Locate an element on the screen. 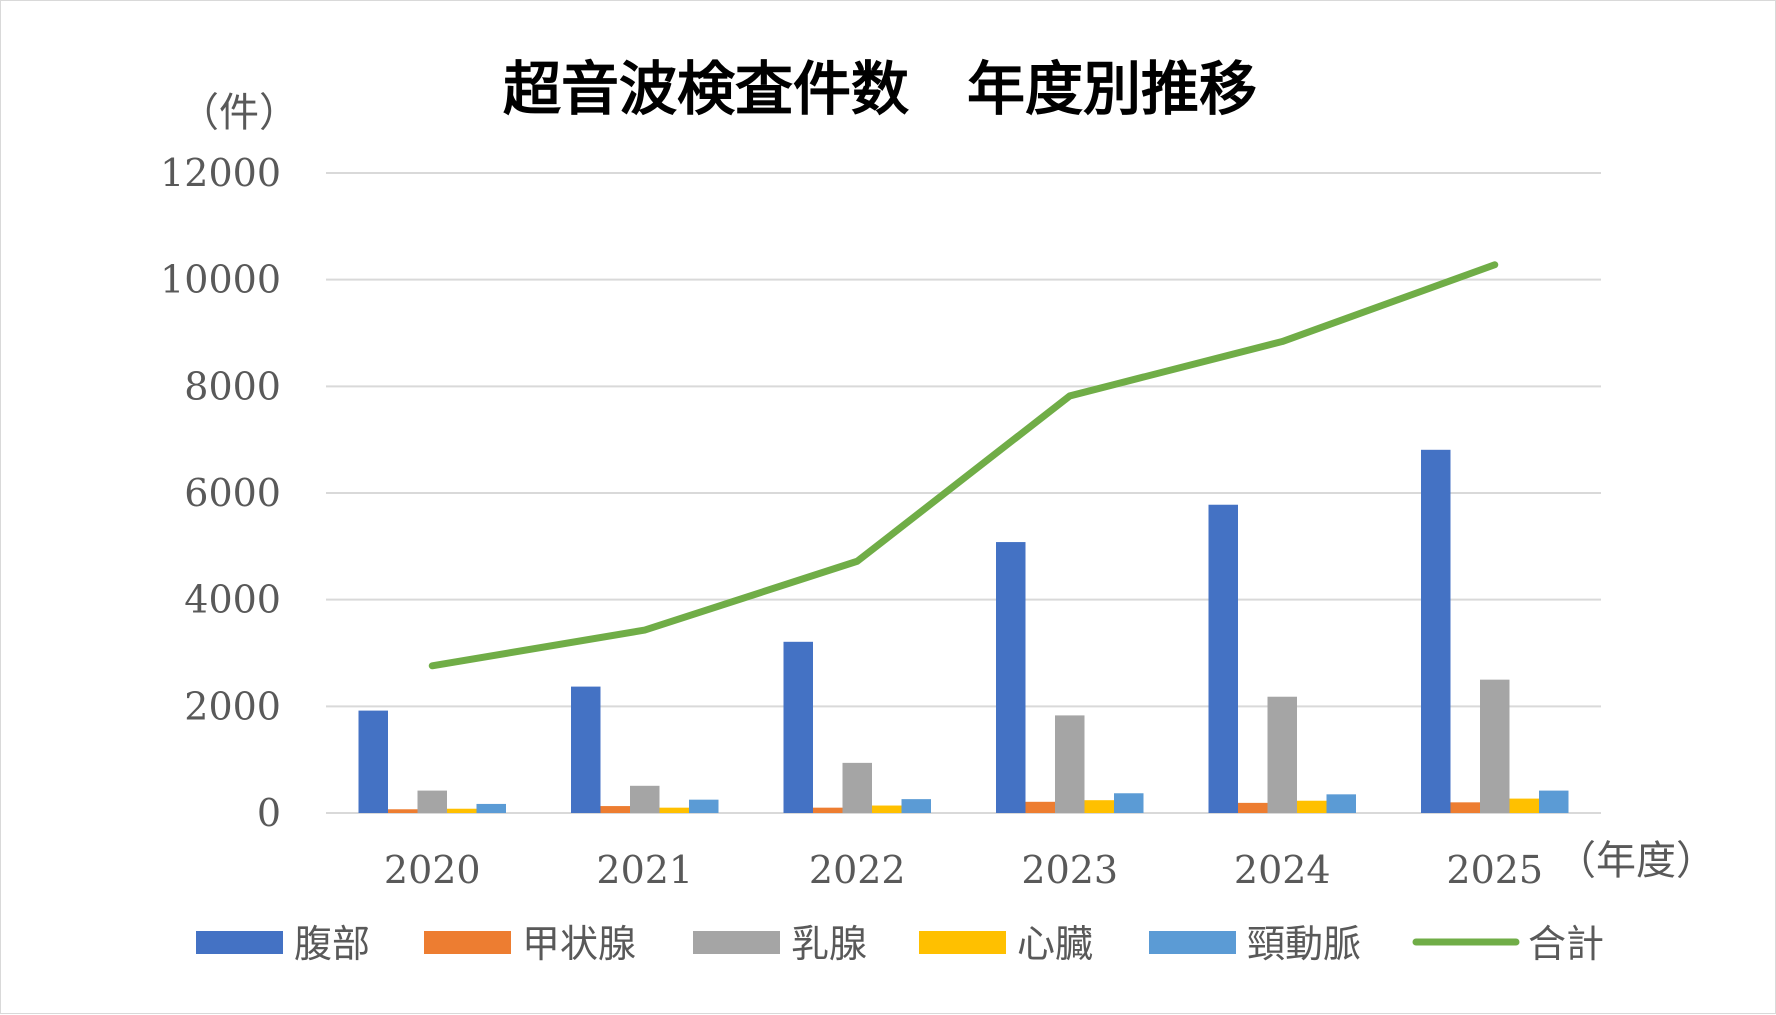 This screenshot has width=1776, height=1015. legend-label: 腹部 is located at coordinates (332, 944).